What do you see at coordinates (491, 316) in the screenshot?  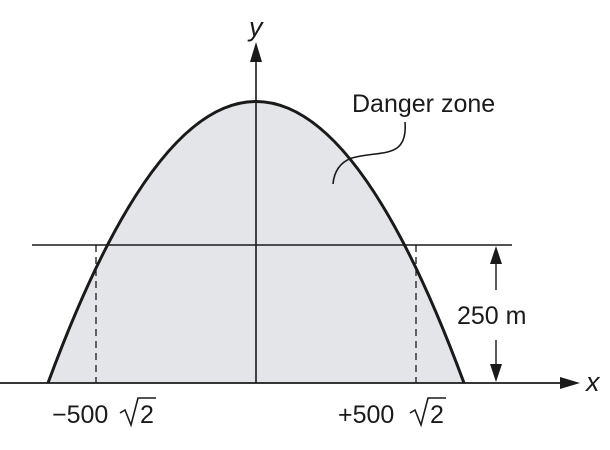 I see `height-label: 250 m` at bounding box center [491, 316].